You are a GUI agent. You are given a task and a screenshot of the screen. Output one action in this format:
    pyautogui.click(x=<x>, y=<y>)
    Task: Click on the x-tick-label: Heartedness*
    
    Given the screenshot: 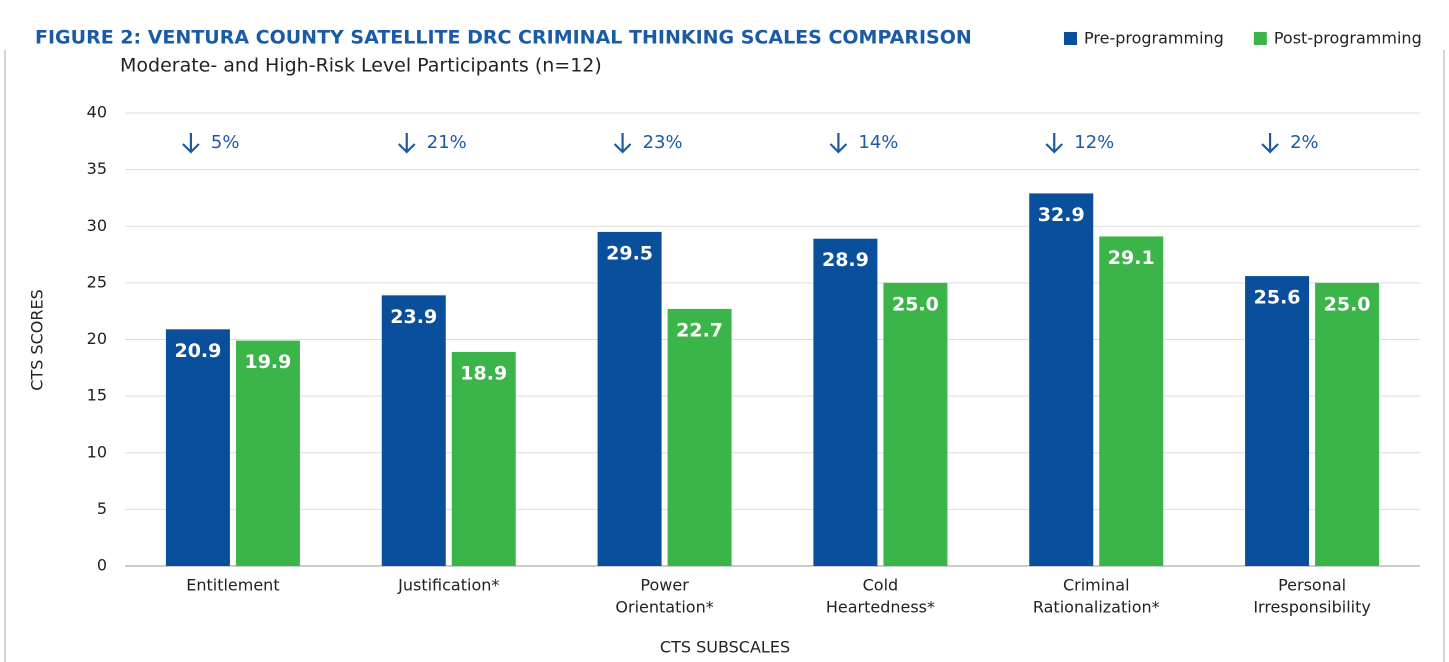 What is the action you would take?
    pyautogui.click(x=880, y=607)
    